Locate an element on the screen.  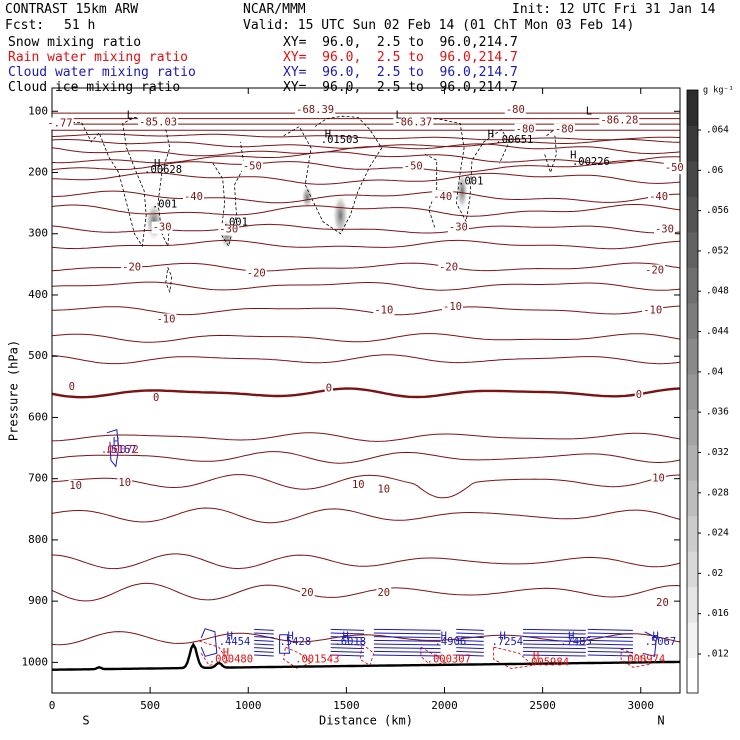
cloud-water-value-label: .7254 is located at coordinates (507, 642).